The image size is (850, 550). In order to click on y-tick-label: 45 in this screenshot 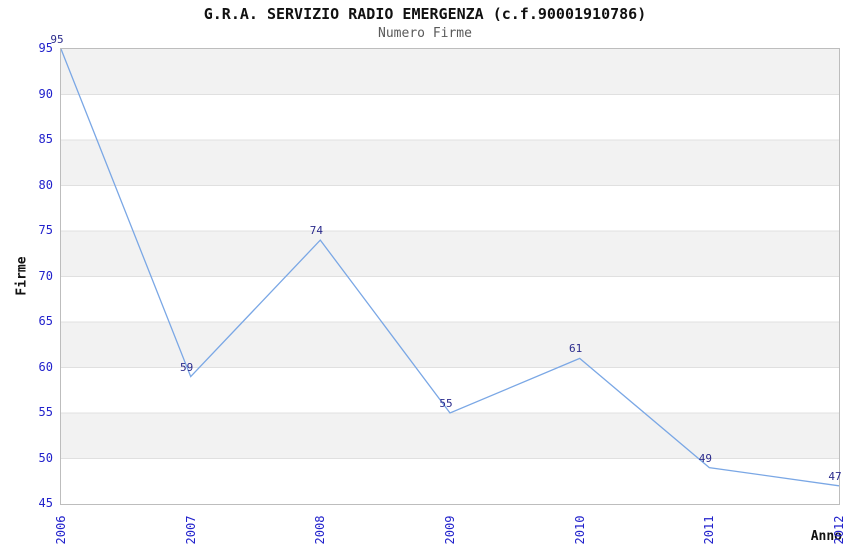, I will do `click(45, 503)`.